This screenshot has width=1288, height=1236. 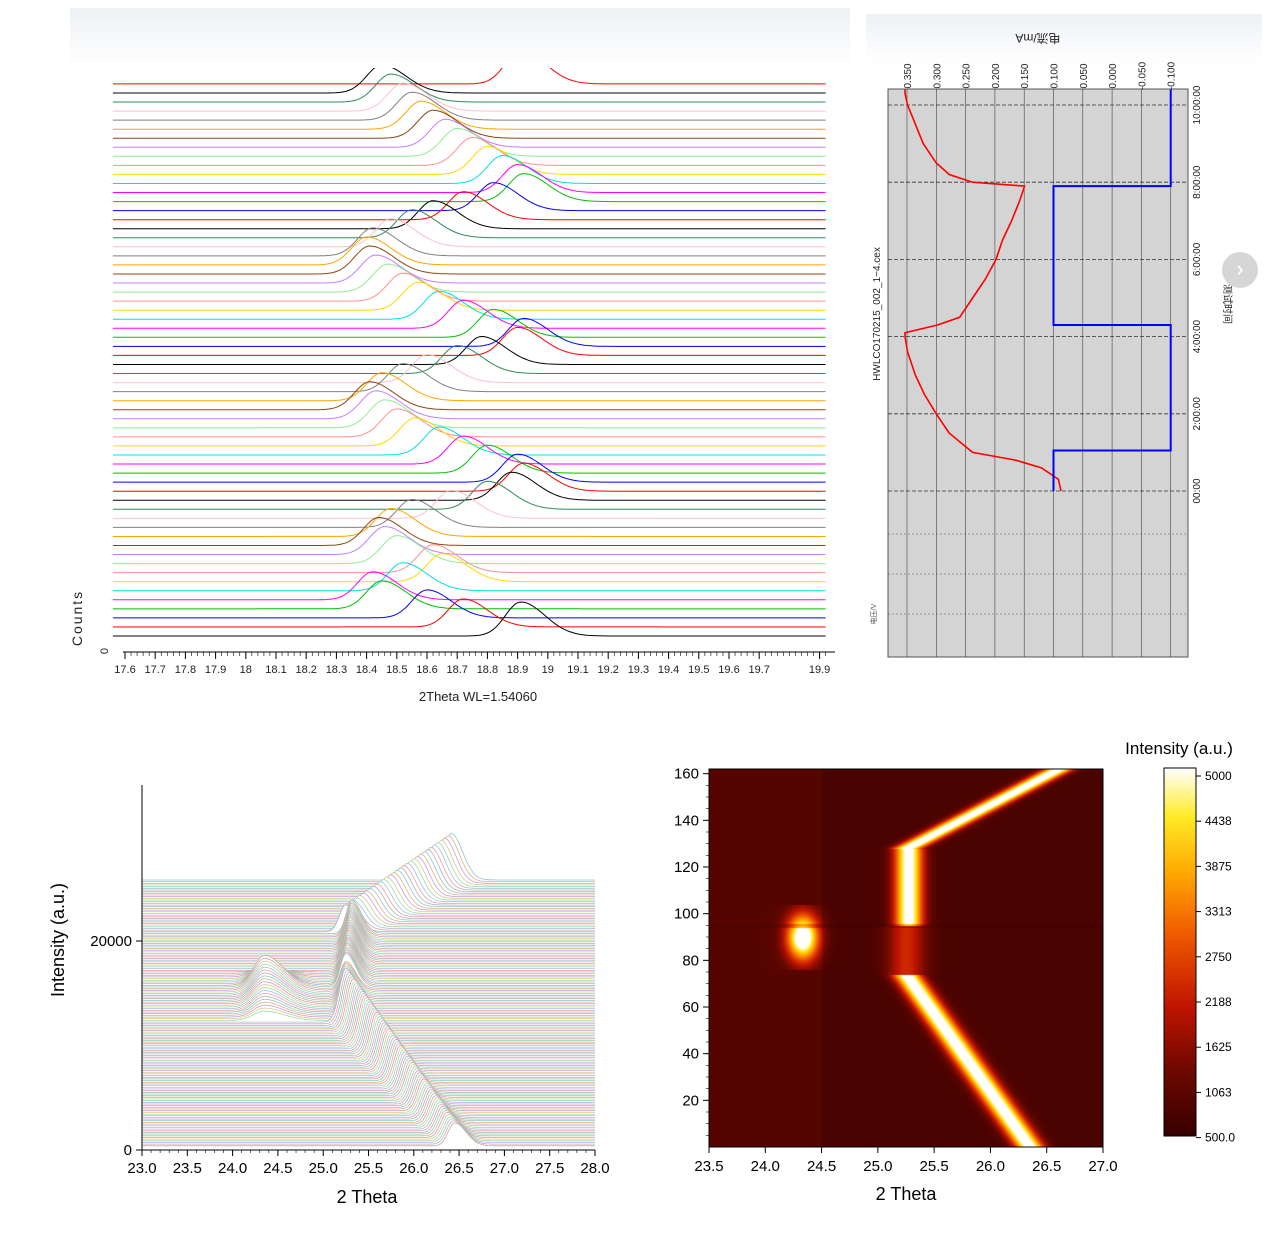 What do you see at coordinates (426, 670) in the screenshot?
I see `x-tick-label: 18.6` at bounding box center [426, 670].